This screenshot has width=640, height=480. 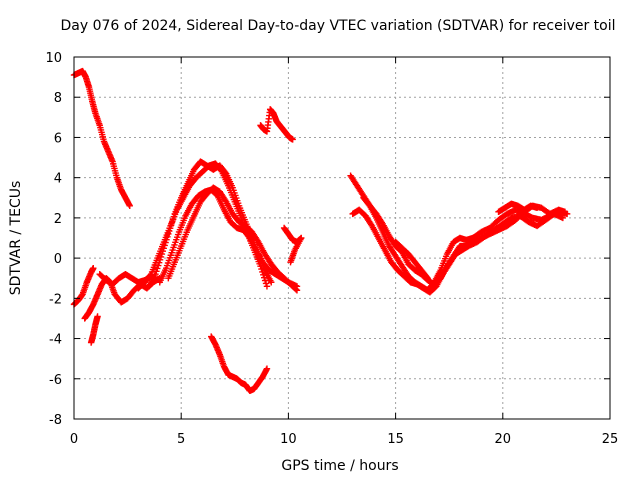 What do you see at coordinates (288, 439) in the screenshot?
I see `x-tick-label: 10` at bounding box center [288, 439].